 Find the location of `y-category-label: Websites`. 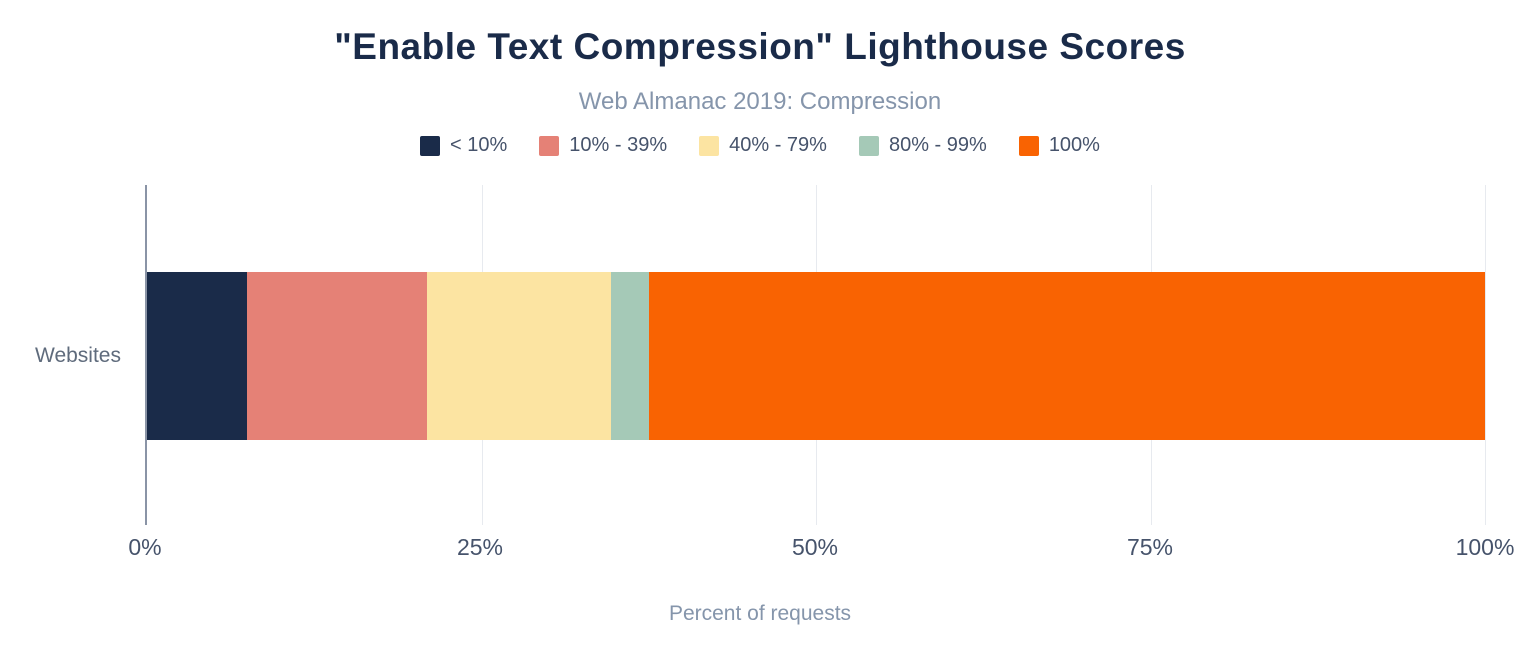

y-category-label: Websites is located at coordinates (78, 355).